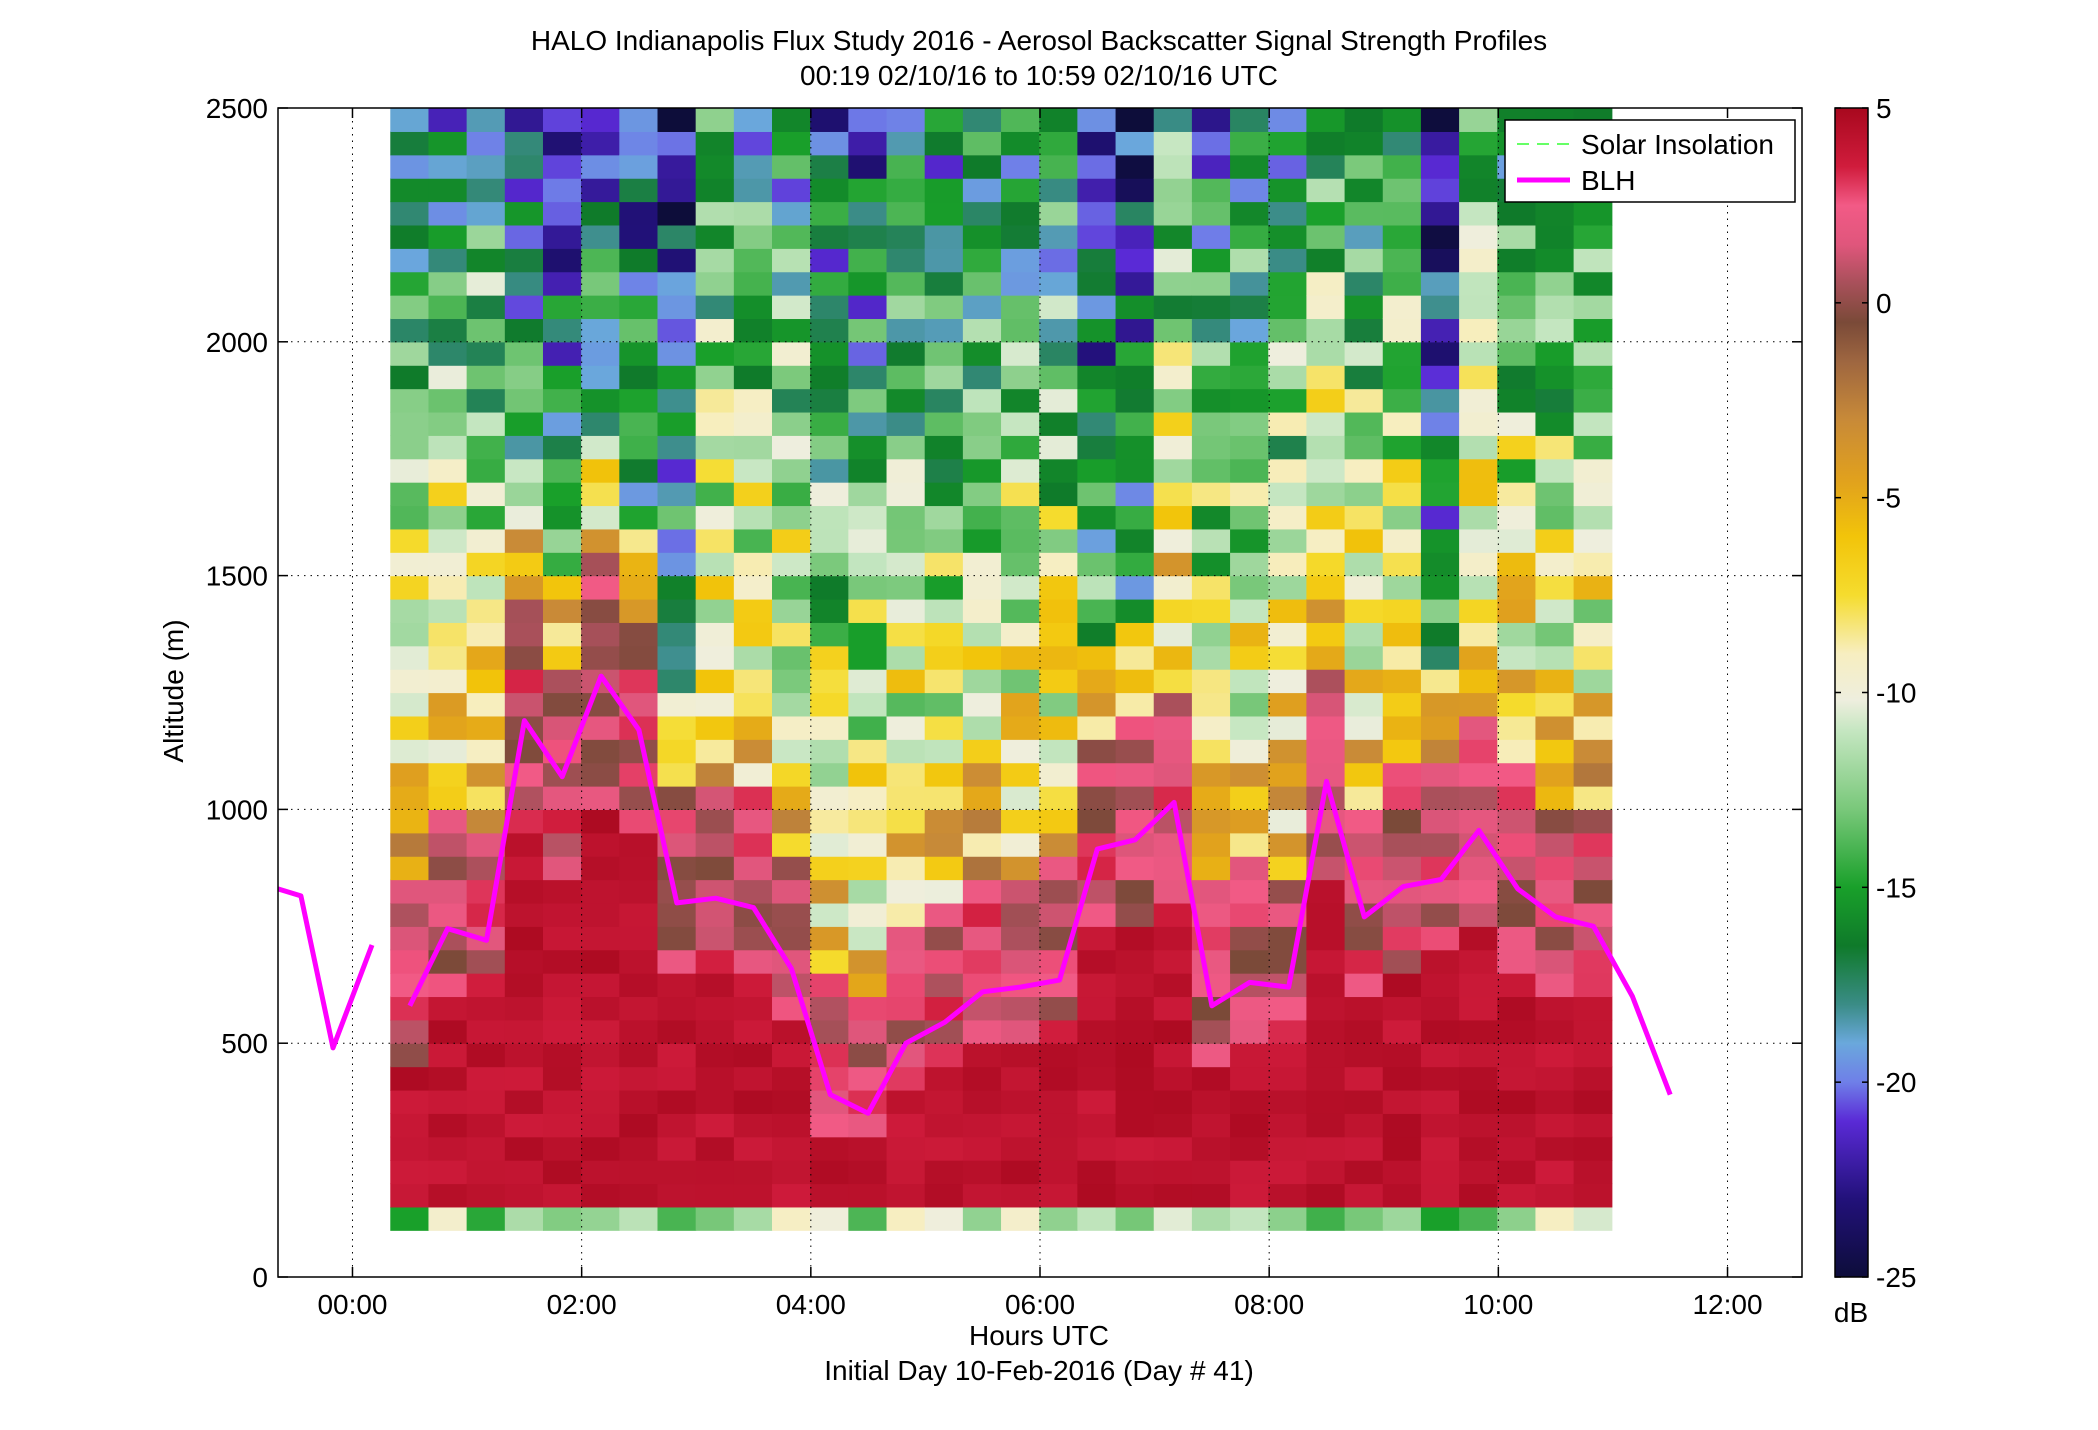 The image size is (2098, 1430). I want to click on colorbar-tick-label: 5, so click(1884, 108).